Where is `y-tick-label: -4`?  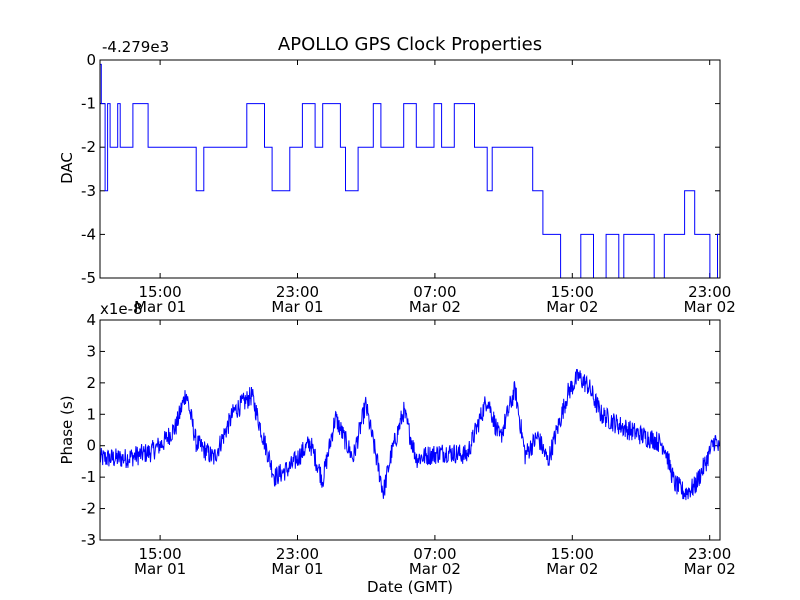
y-tick-label: -4 is located at coordinates (88, 234).